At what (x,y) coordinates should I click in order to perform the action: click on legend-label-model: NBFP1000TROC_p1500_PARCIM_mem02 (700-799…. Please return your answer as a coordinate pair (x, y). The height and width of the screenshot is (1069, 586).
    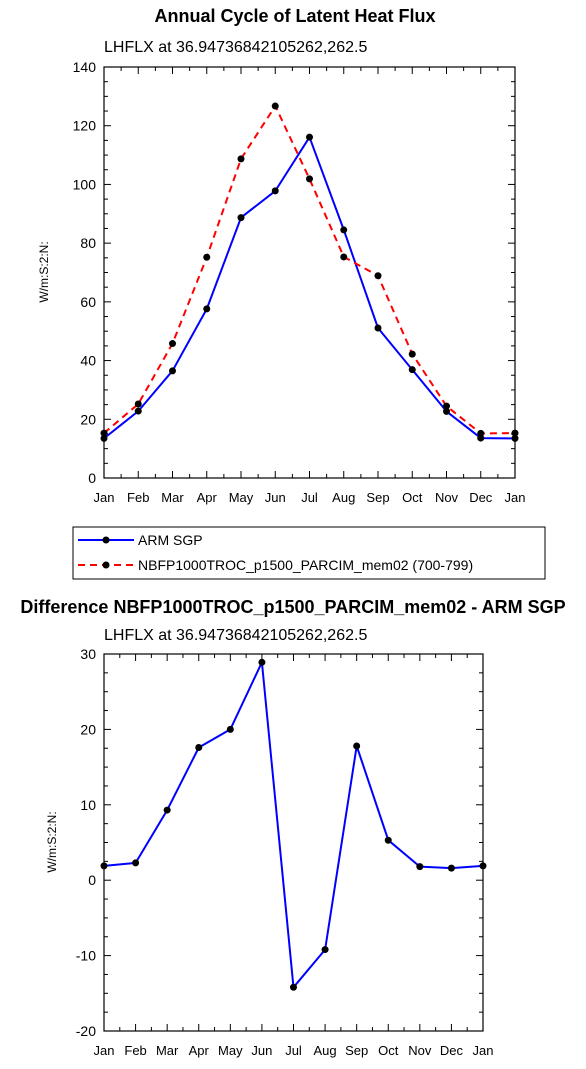
    Looking at the image, I should click on (305, 565).